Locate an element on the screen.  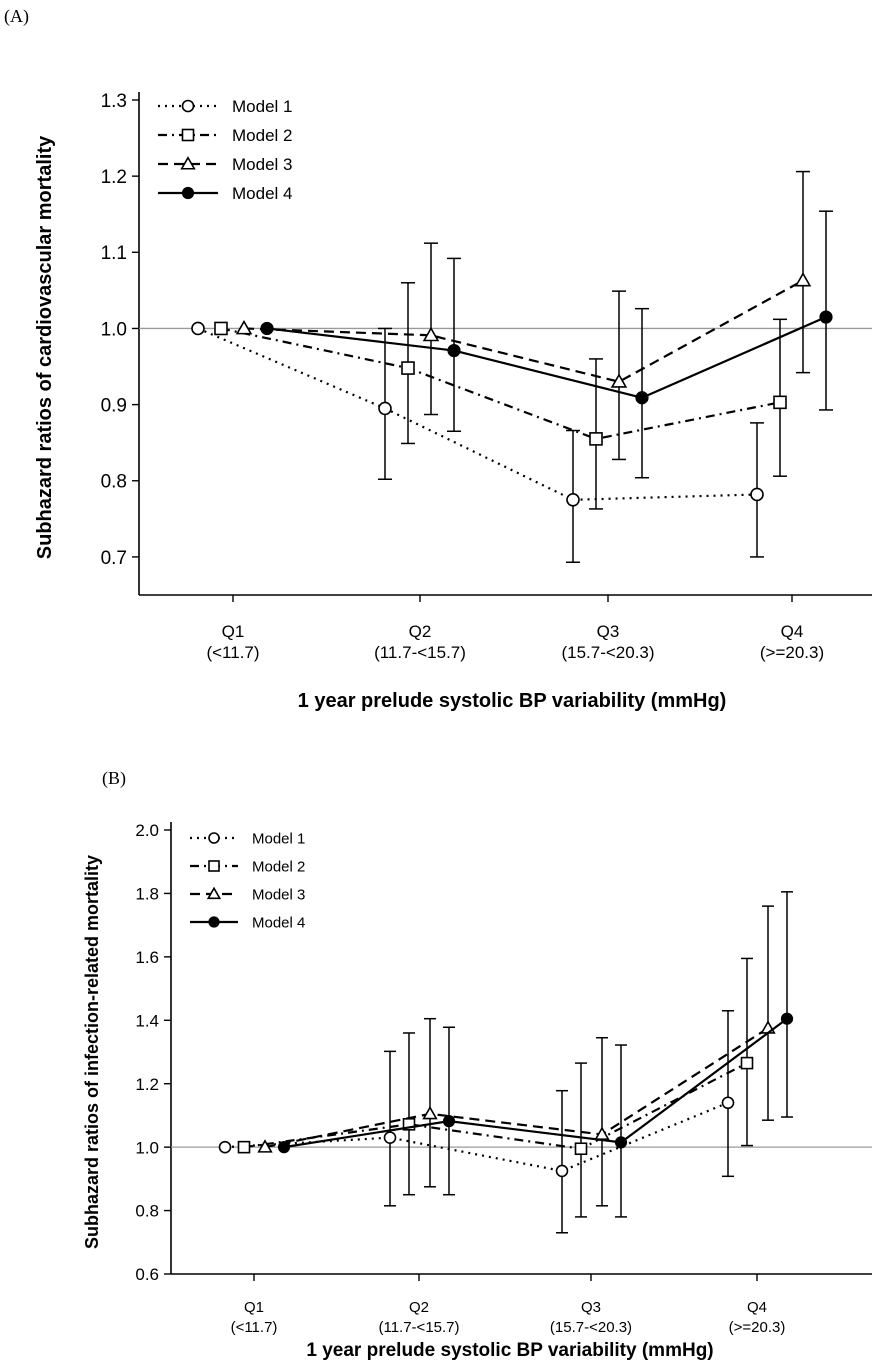
b-legend-label: Model 3 is located at coordinates (278, 894).